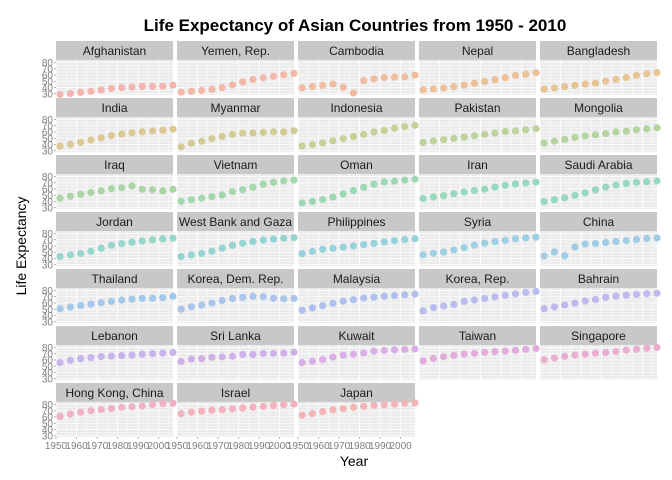 The image size is (672, 480). Describe the element at coordinates (357, 279) in the screenshot. I see `facet-strip-label: Malaysia` at that location.